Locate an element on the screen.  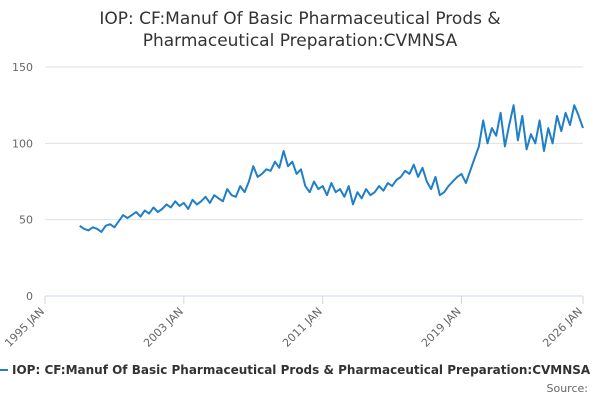
source: Source: is located at coordinates (568, 388).